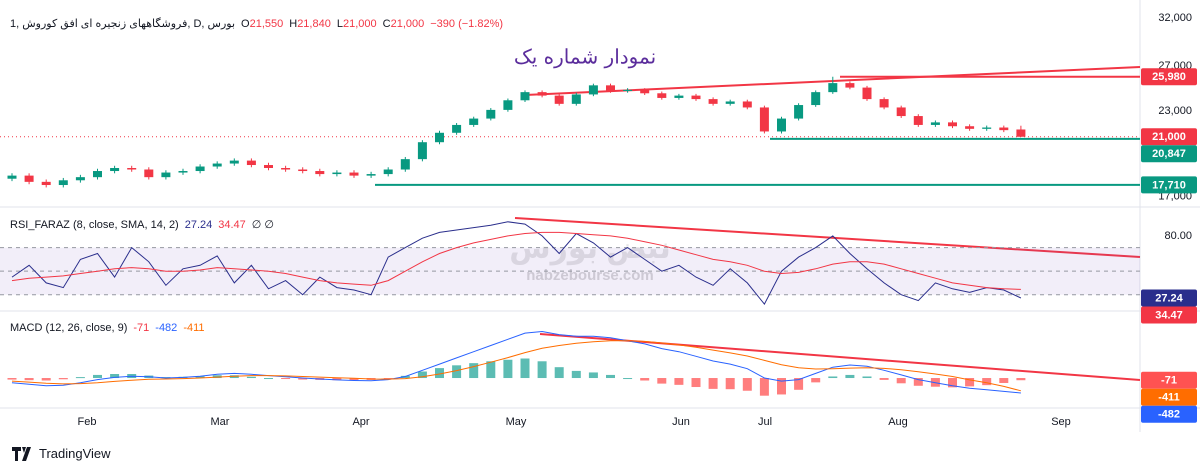 The width and height of the screenshot is (1200, 472). Describe the element at coordinates (75, 453) in the screenshot. I see `brand: TradingView` at that location.